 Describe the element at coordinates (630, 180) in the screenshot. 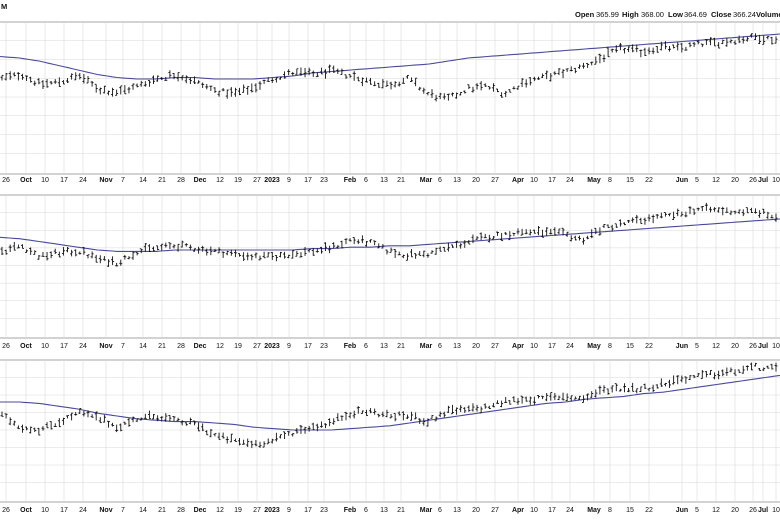

I see `x-tick-label: 15` at that location.